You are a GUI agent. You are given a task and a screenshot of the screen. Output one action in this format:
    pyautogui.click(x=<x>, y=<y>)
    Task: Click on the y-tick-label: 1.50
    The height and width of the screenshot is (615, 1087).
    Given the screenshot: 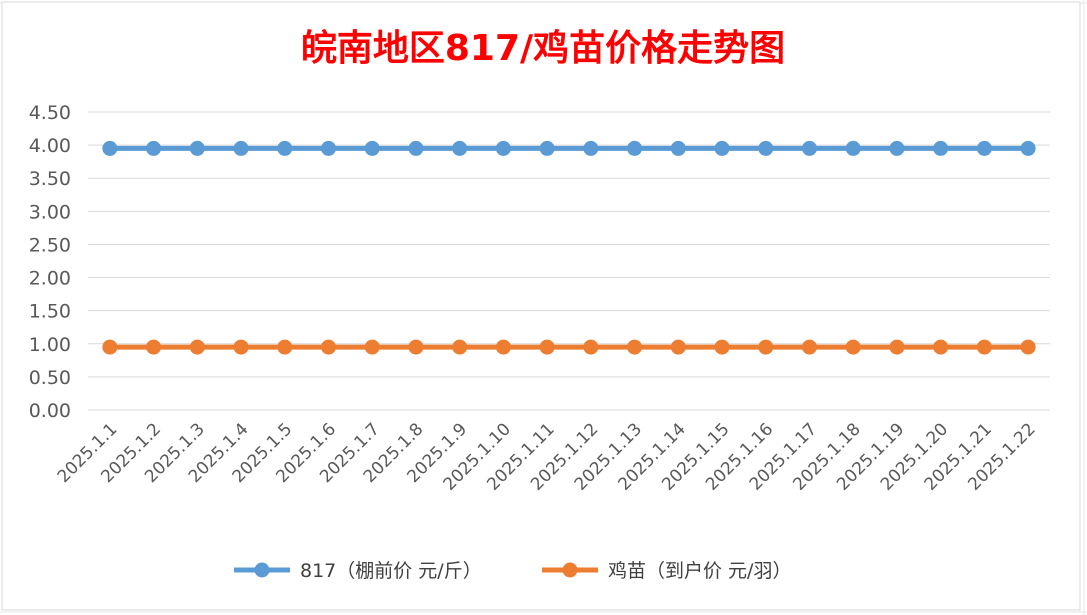 What is the action you would take?
    pyautogui.click(x=50, y=312)
    